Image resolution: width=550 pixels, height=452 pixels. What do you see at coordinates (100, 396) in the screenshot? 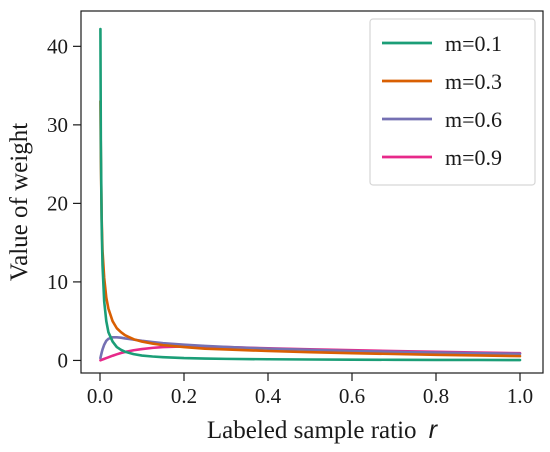
I see `x-tick-label: 0.0` at bounding box center [100, 396].